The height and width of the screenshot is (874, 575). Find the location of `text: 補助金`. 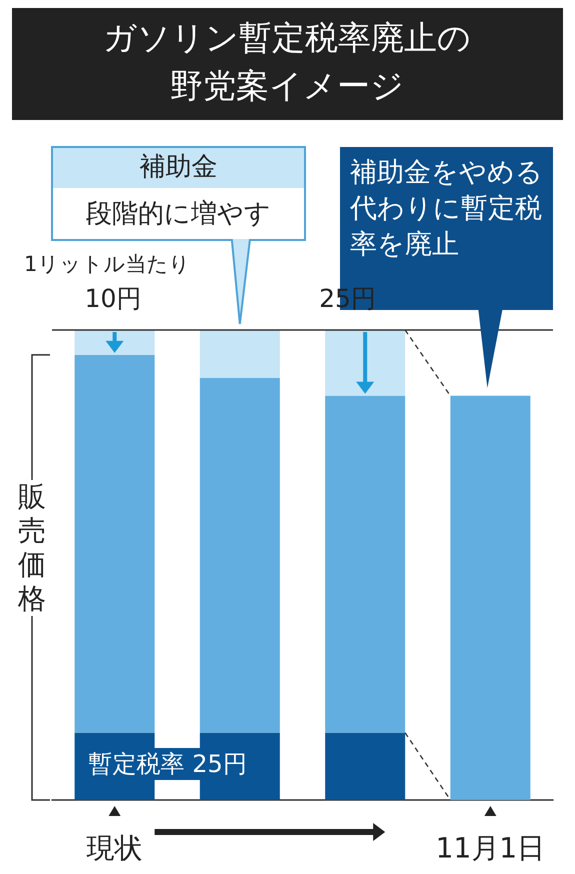

text: 補助金 is located at coordinates (178, 167).